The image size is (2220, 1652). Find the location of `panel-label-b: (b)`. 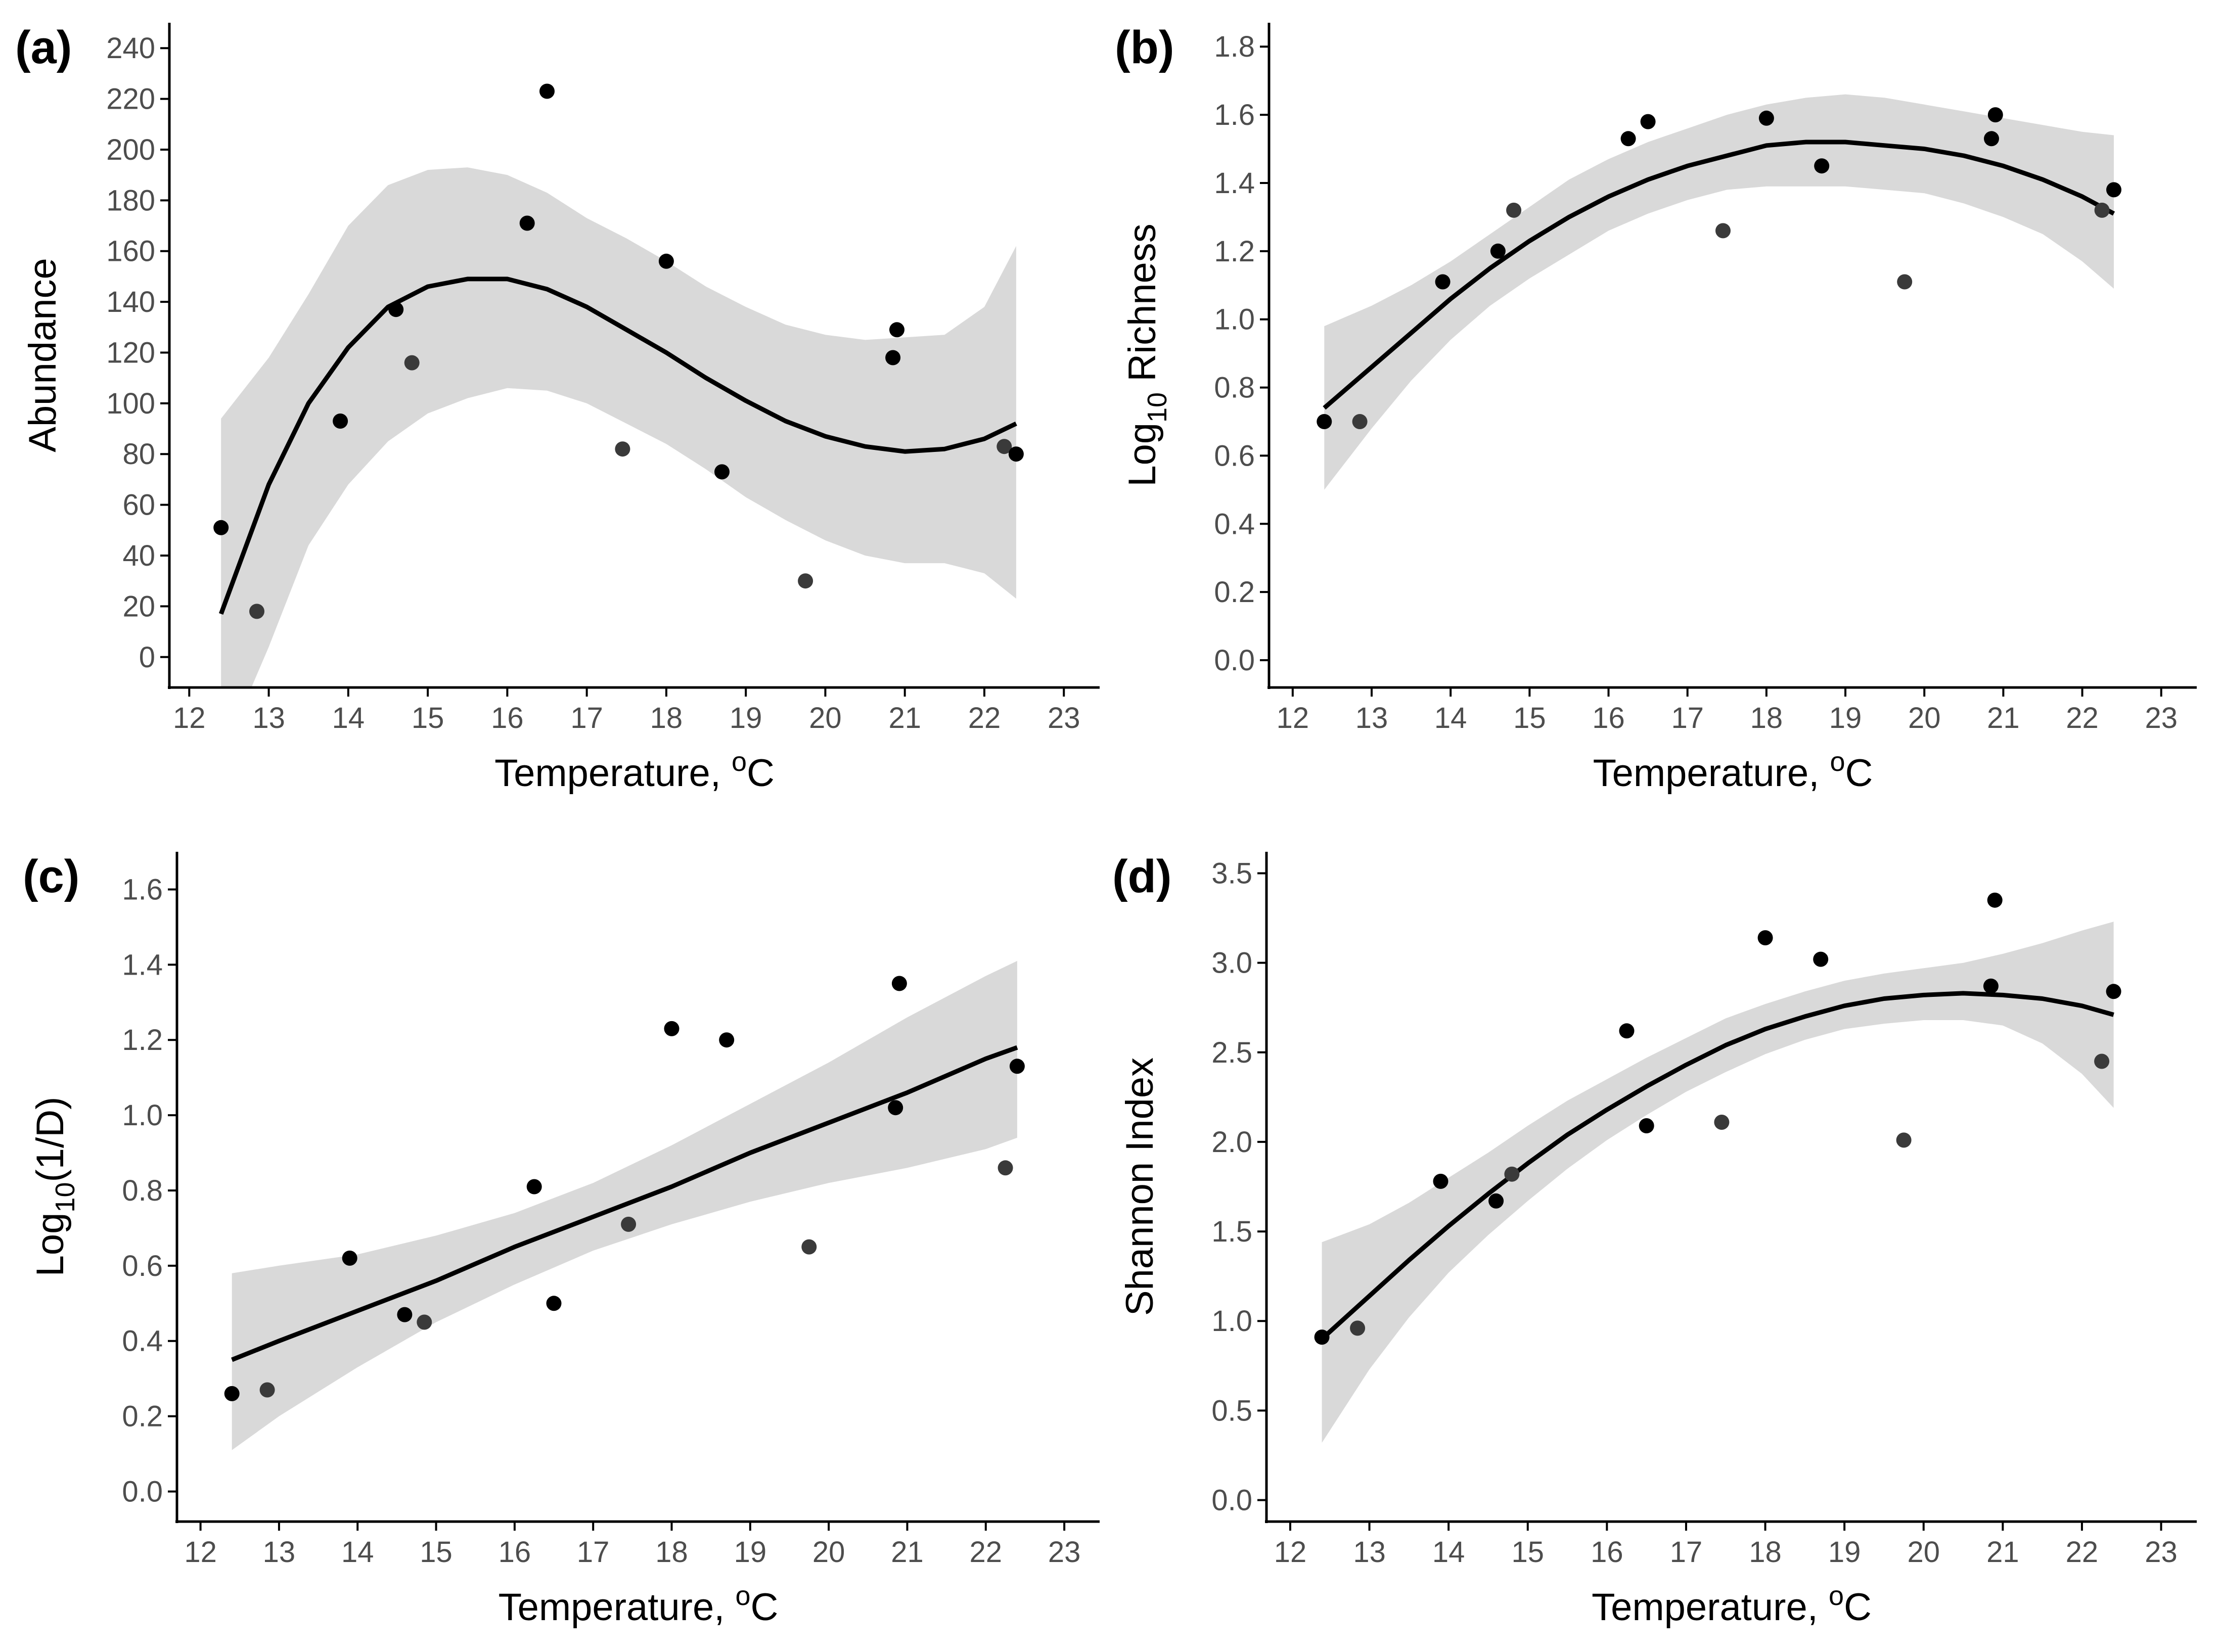

panel-label-b: (b) is located at coordinates (1144, 48).